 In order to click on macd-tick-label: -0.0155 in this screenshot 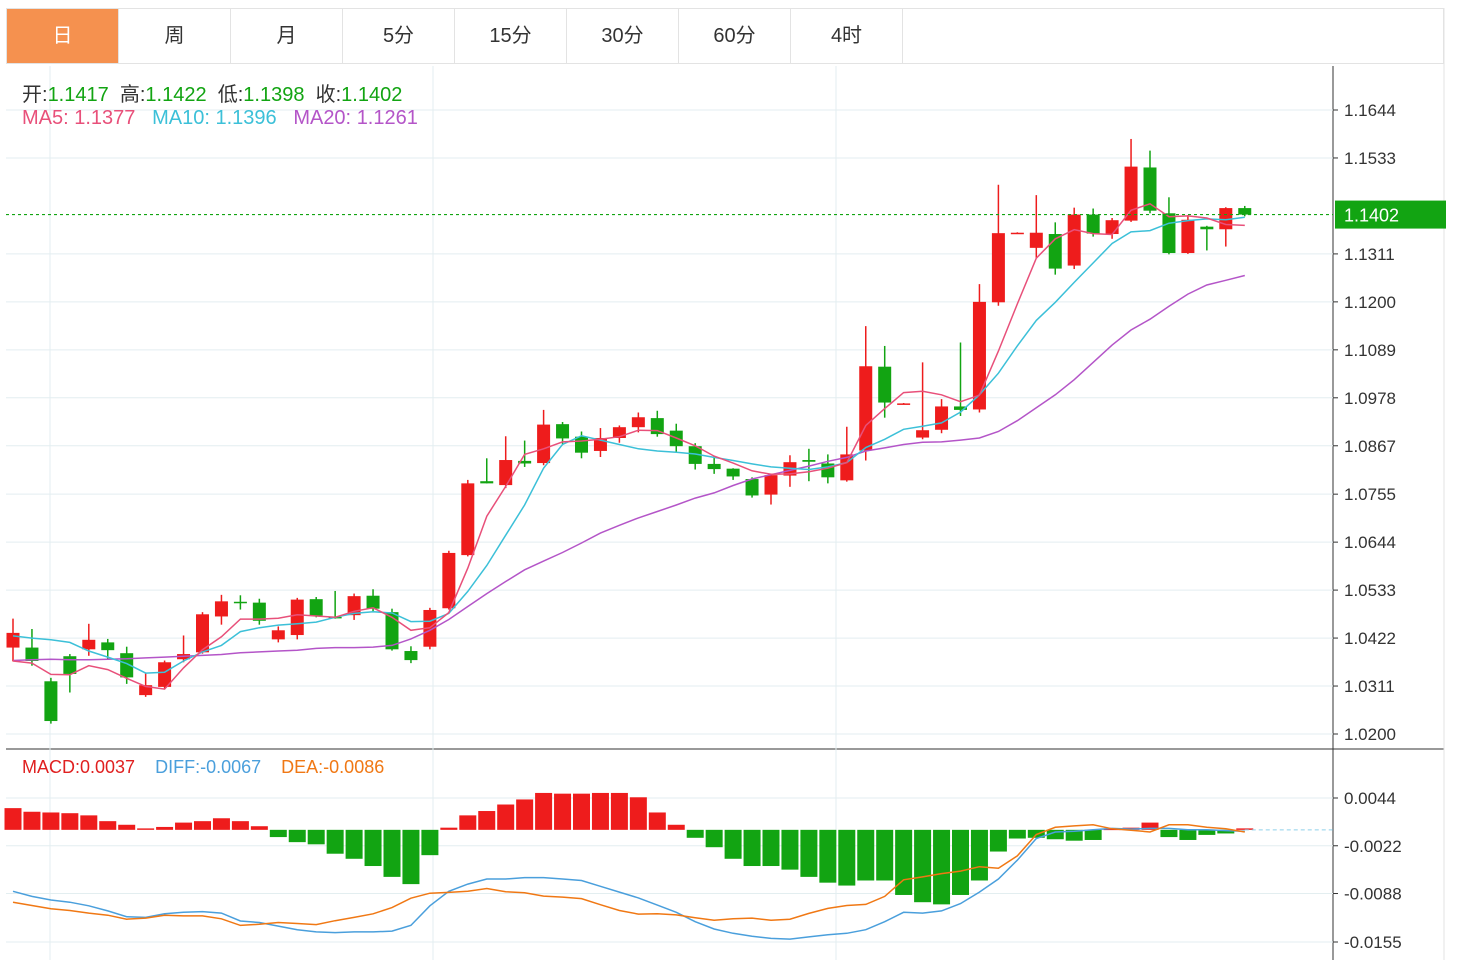, I will do `click(1373, 942)`.